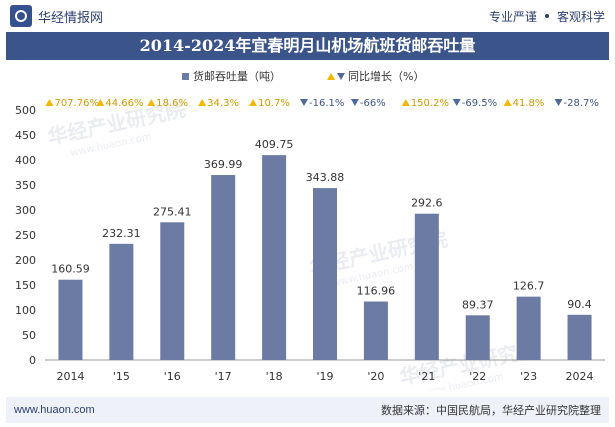 Image resolution: width=615 pixels, height=427 pixels. What do you see at coordinates (580, 16) in the screenshot?
I see `slogan-tag-2: 客观科学` at bounding box center [580, 16].